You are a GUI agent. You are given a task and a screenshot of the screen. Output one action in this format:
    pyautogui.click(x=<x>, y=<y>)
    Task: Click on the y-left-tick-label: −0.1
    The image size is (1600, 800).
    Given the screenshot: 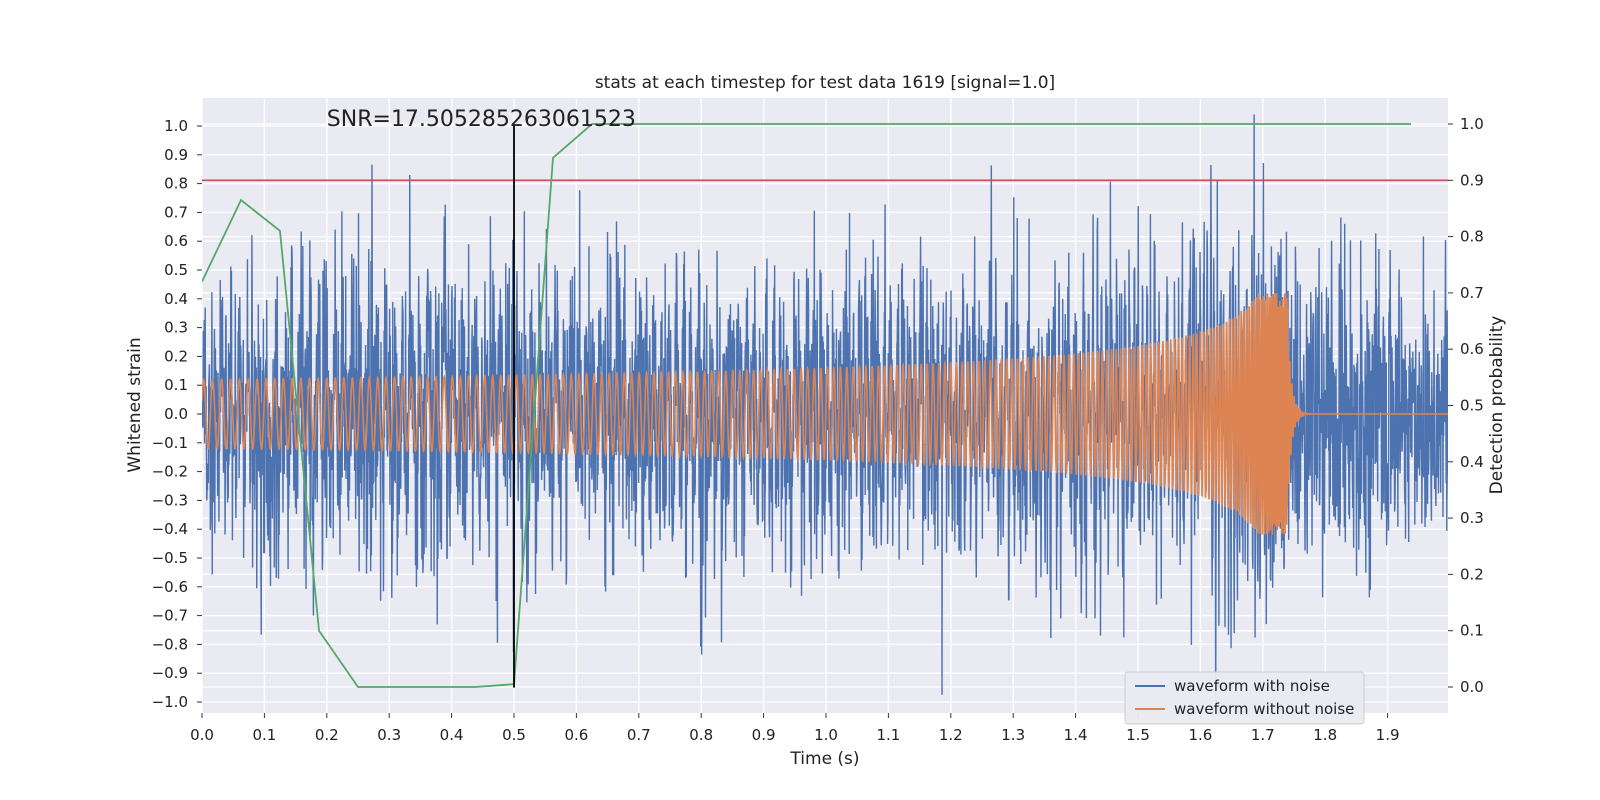 What is the action you would take?
    pyautogui.click(x=170, y=443)
    